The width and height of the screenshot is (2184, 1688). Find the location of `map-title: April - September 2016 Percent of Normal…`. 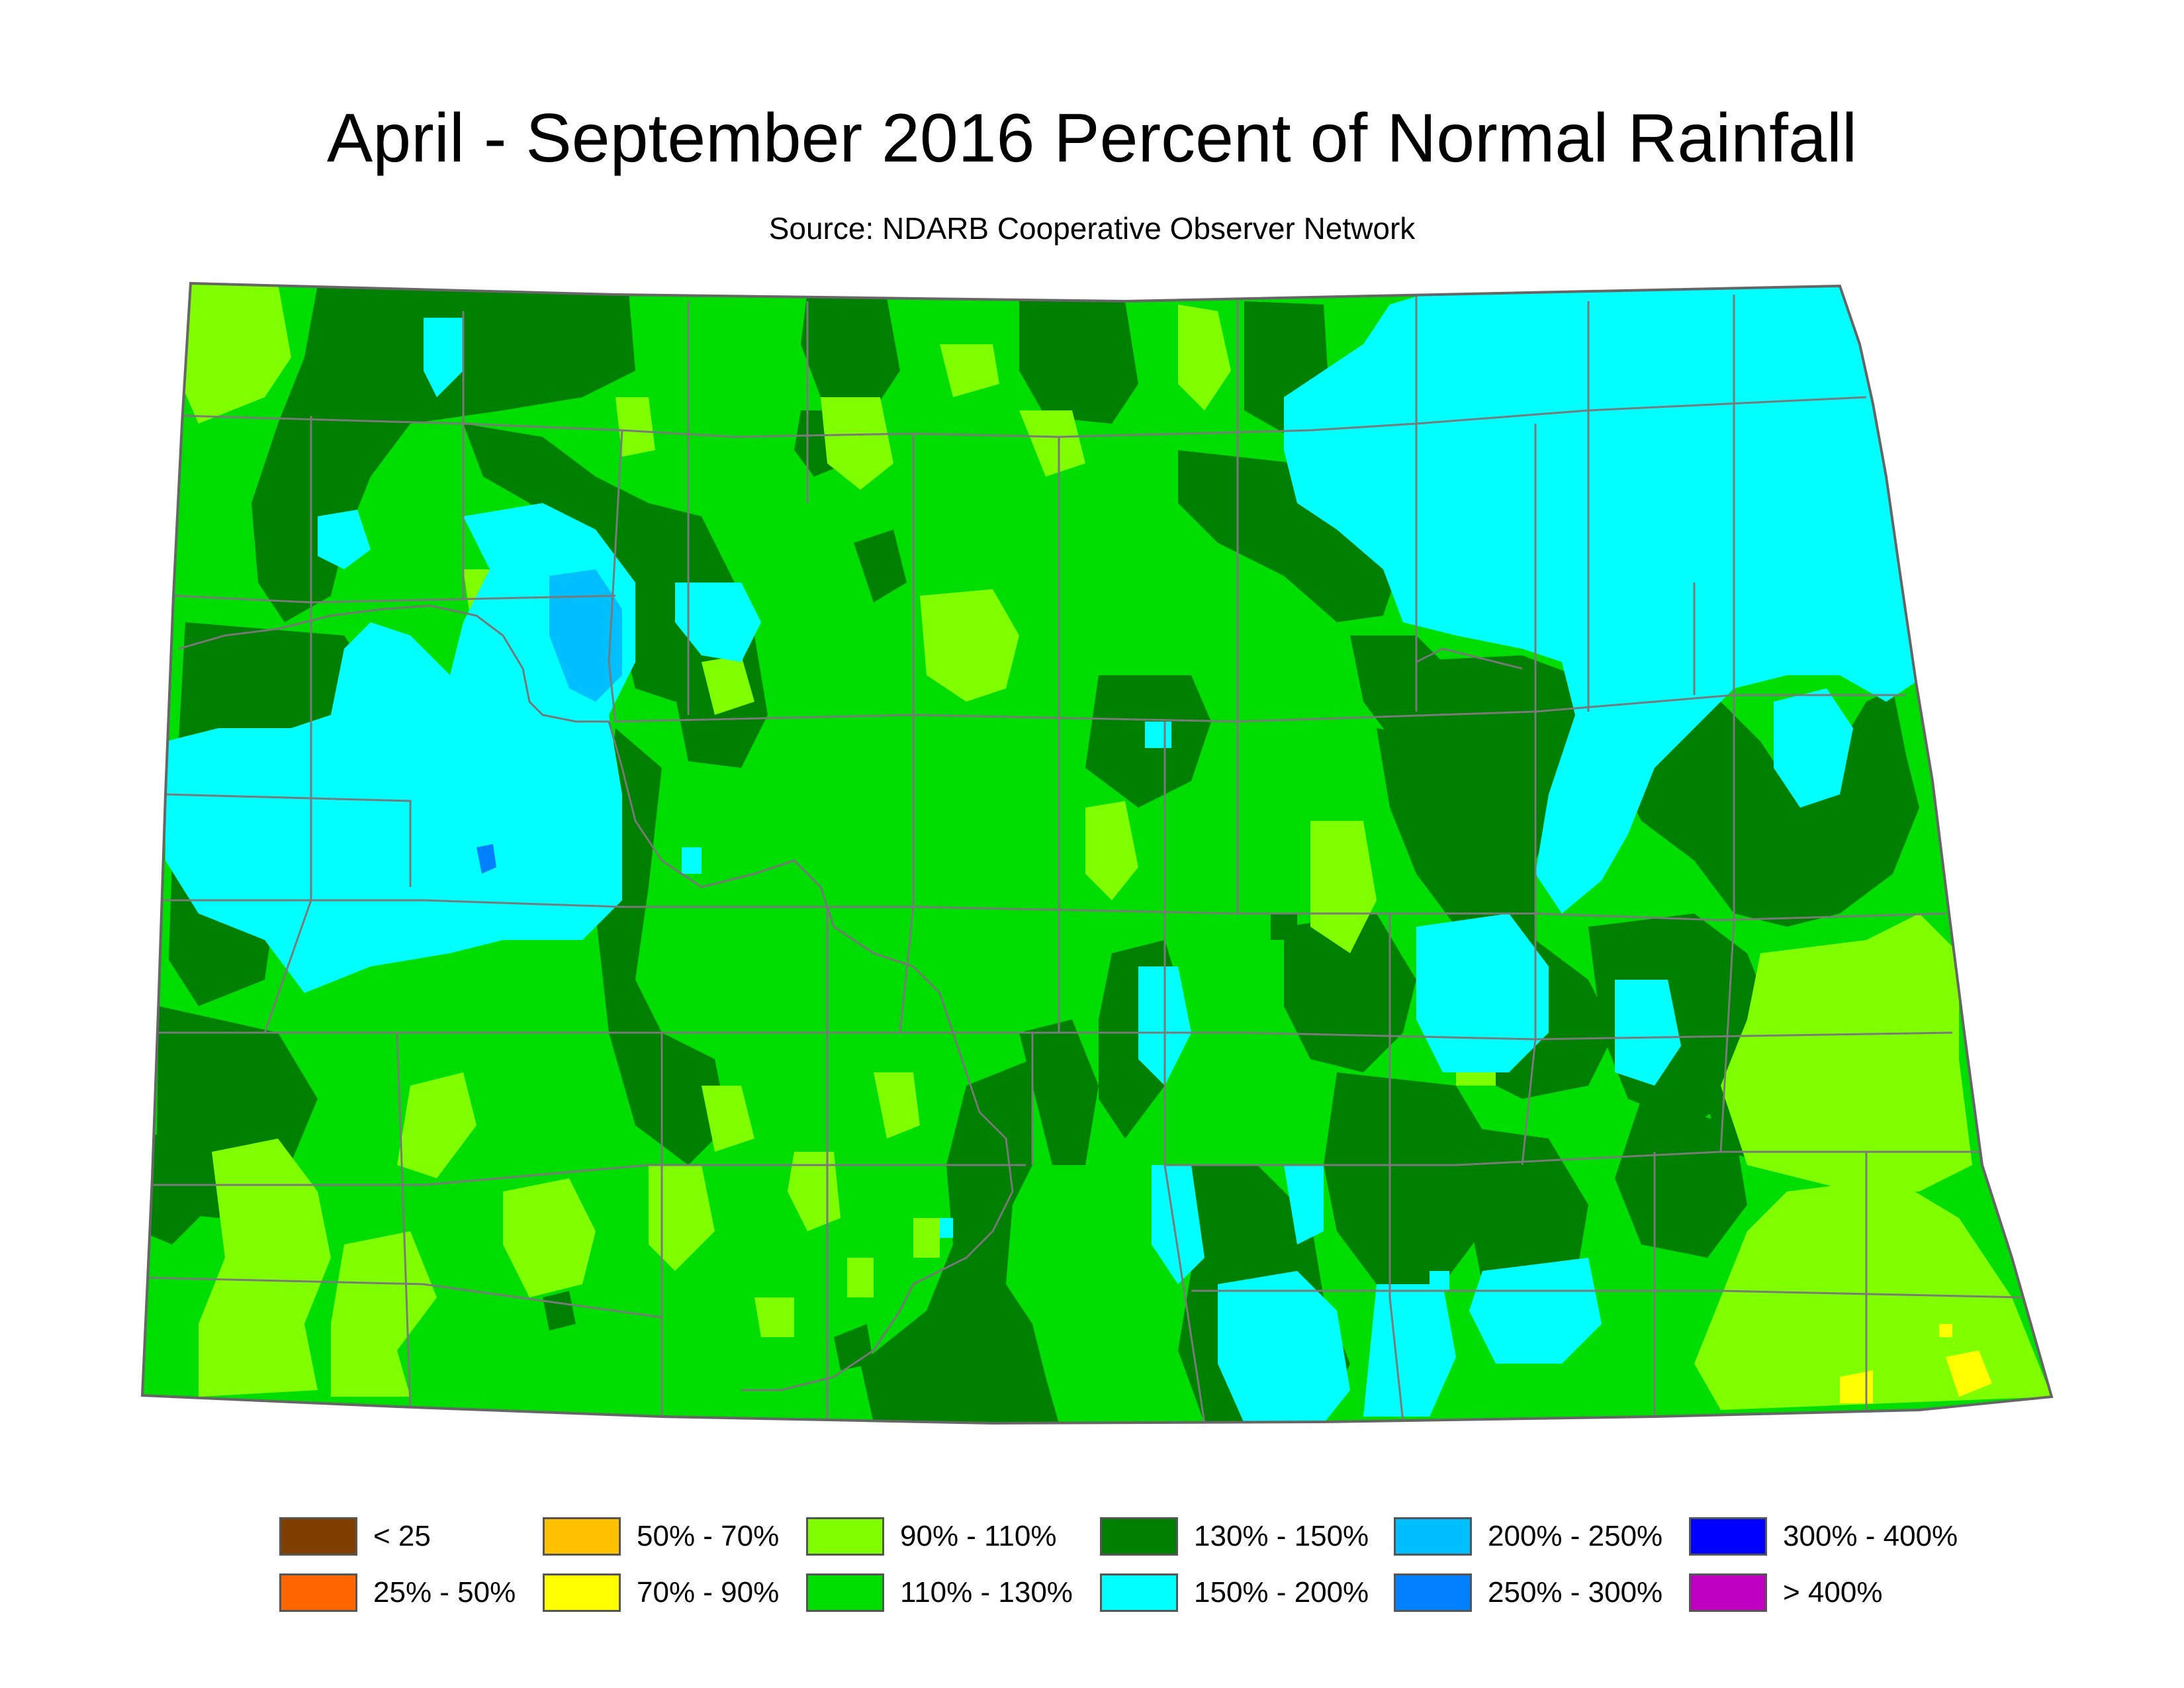

map-title: April - September 2016 Percent of Normal… is located at coordinates (1092, 138).